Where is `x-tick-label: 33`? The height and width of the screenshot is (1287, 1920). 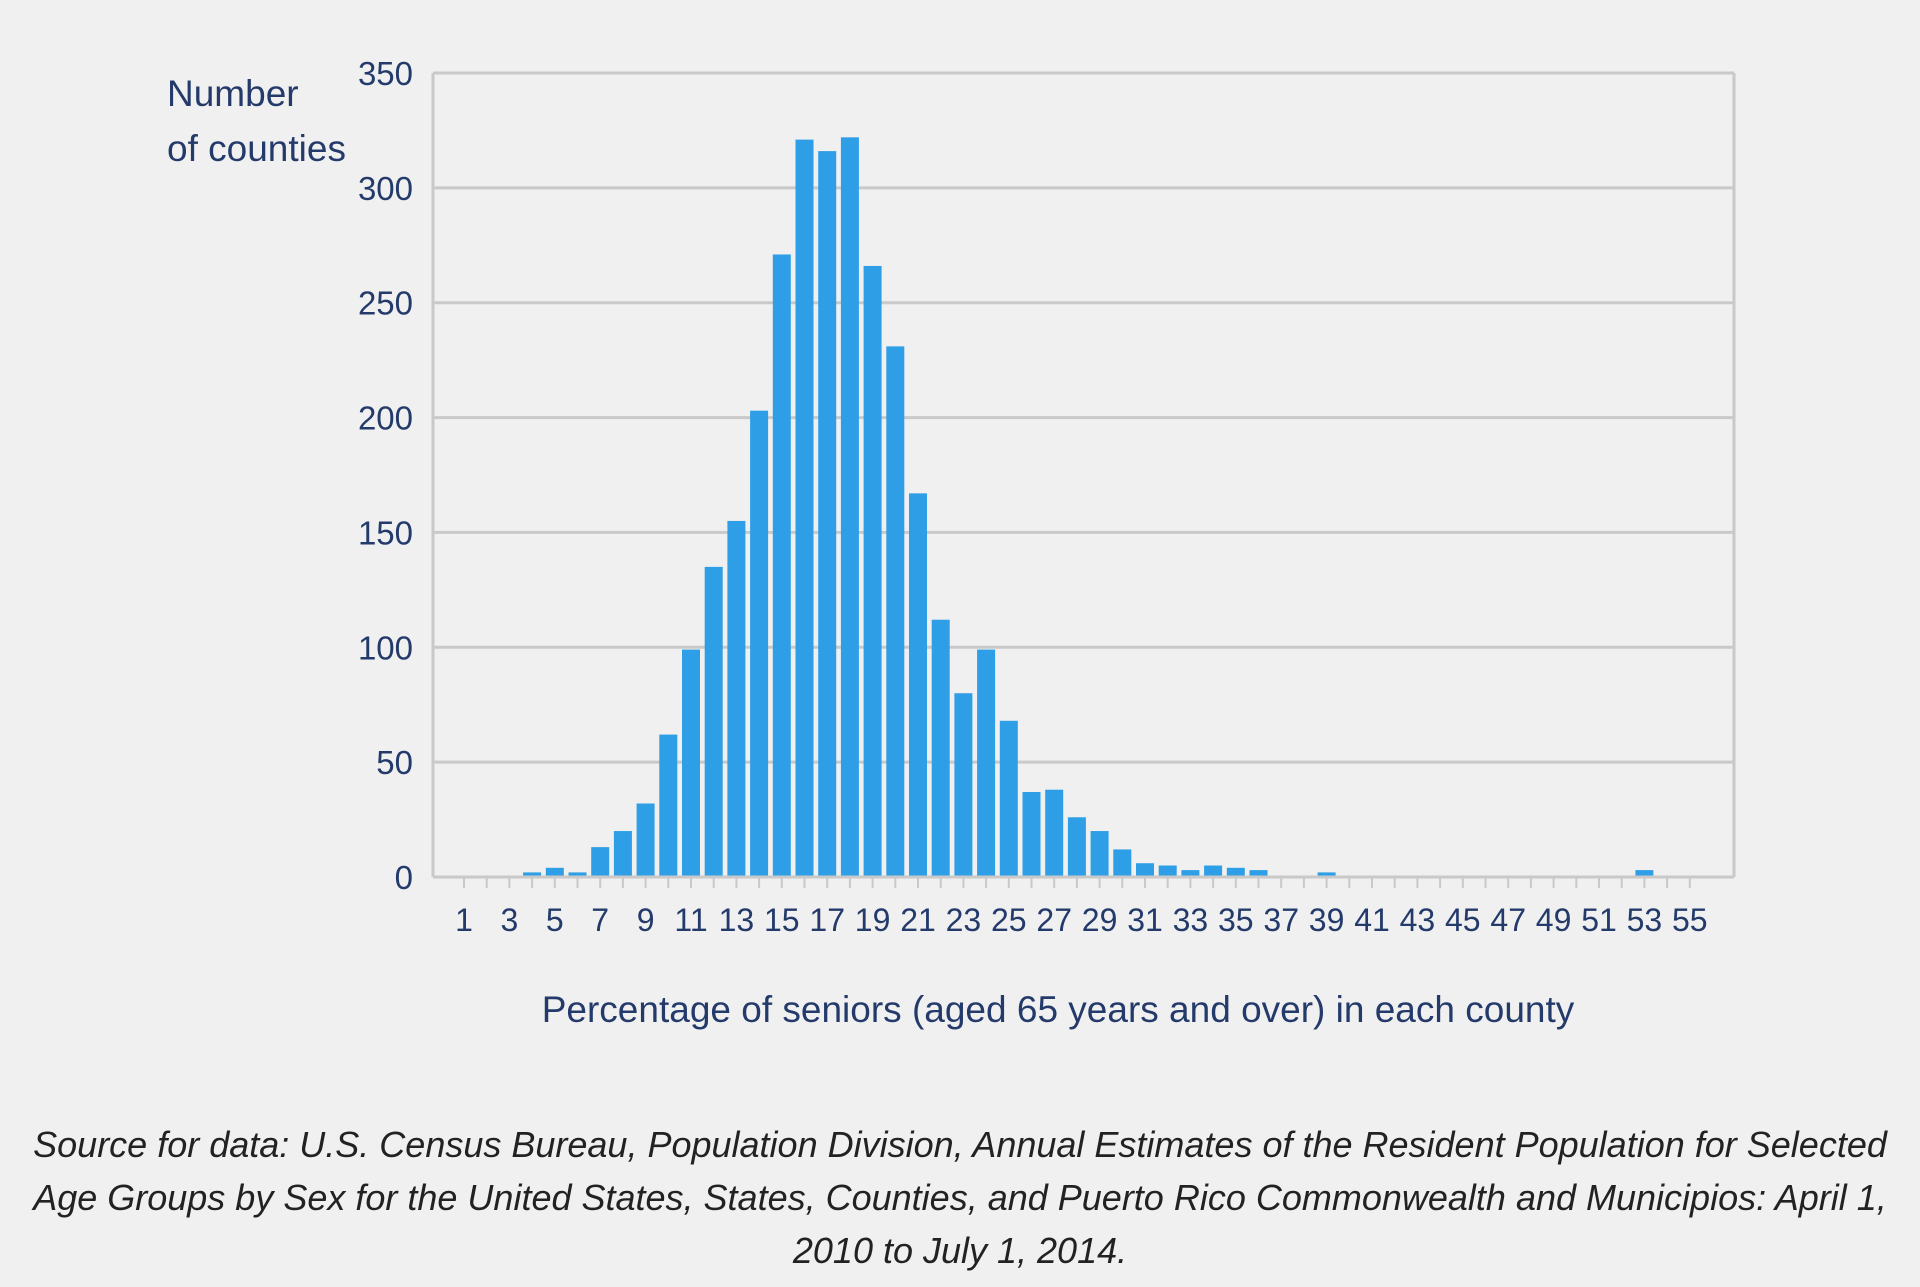 x-tick-label: 33 is located at coordinates (1191, 920).